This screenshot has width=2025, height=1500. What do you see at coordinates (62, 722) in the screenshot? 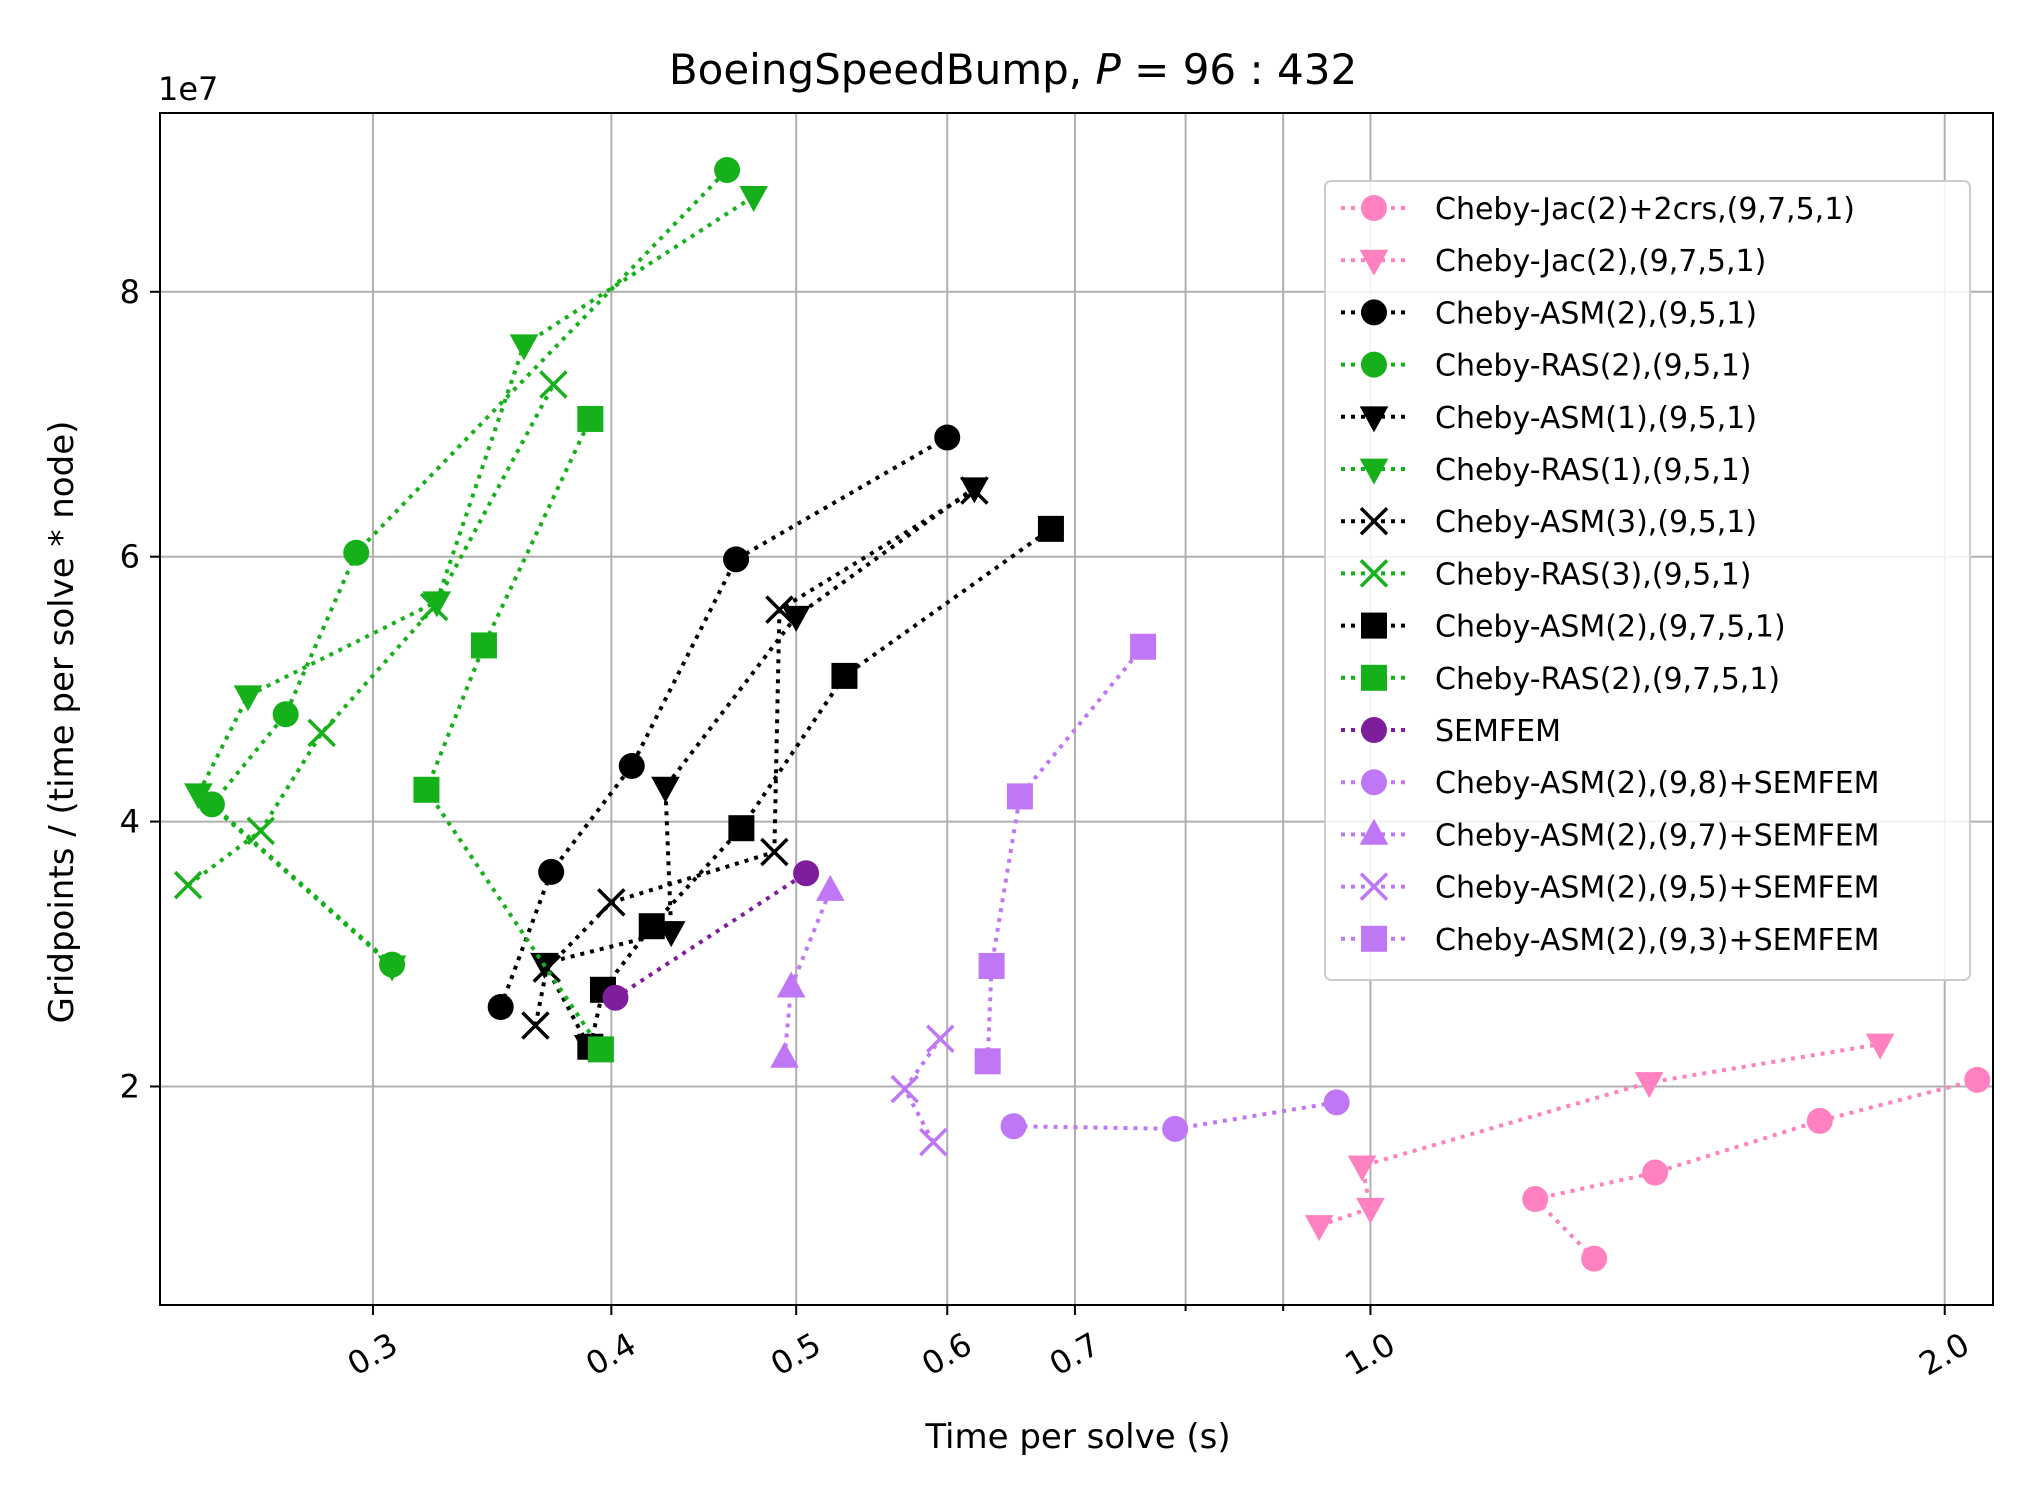
I see `y-axis-label: Gridpoints / (time per solve * node)` at bounding box center [62, 722].